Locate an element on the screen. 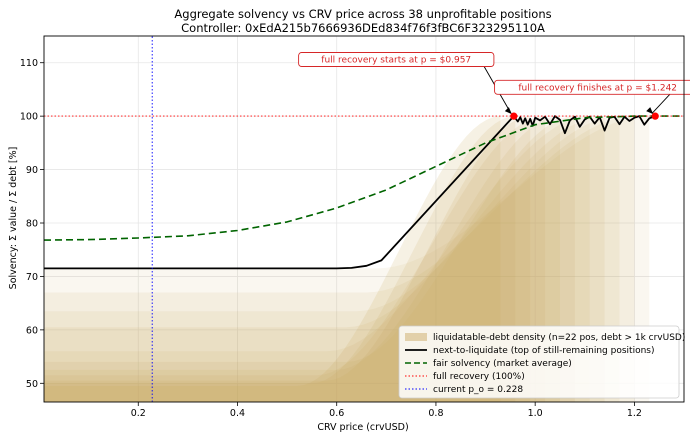 This screenshot has width=690, height=439. y-tick-label: 50 is located at coordinates (32, 384).